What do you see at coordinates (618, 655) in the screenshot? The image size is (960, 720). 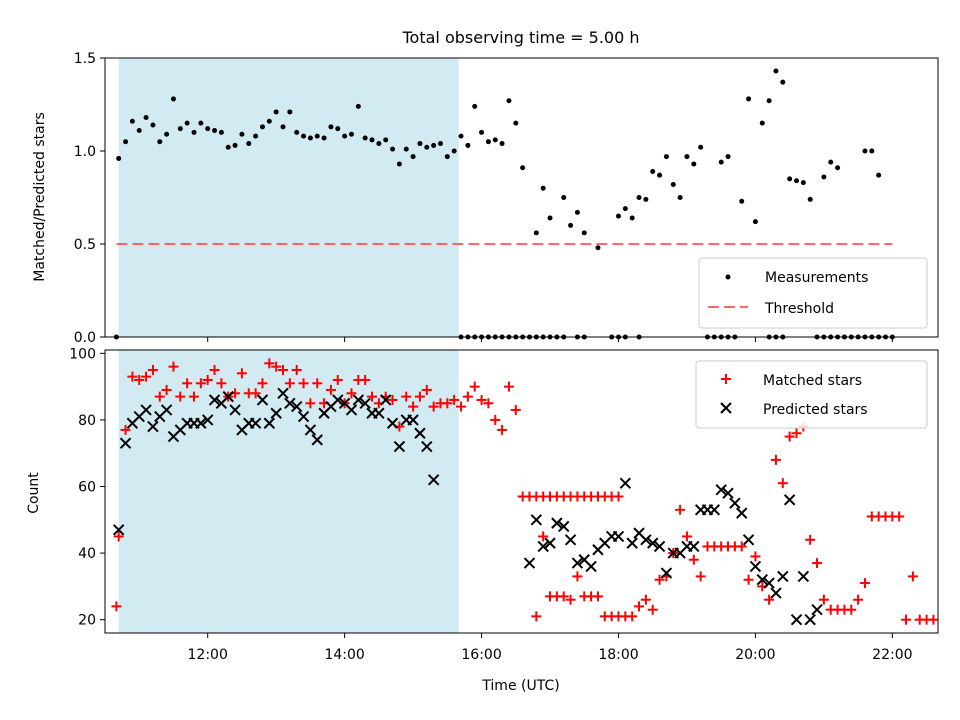 I see `x-tick-label: 18:00` at bounding box center [618, 655].